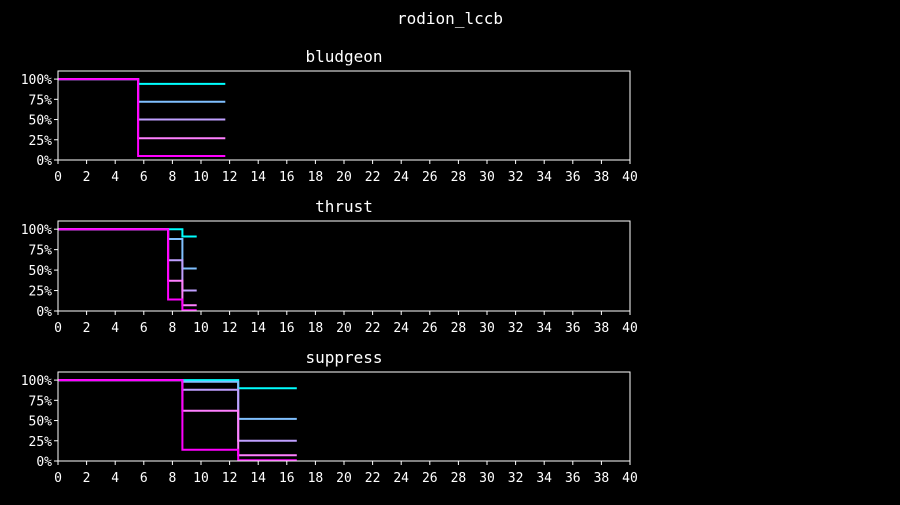 Image resolution: width=900 pixels, height=505 pixels. Describe the element at coordinates (343, 56) in the screenshot. I see `subplot-title: bludgeon` at that location.